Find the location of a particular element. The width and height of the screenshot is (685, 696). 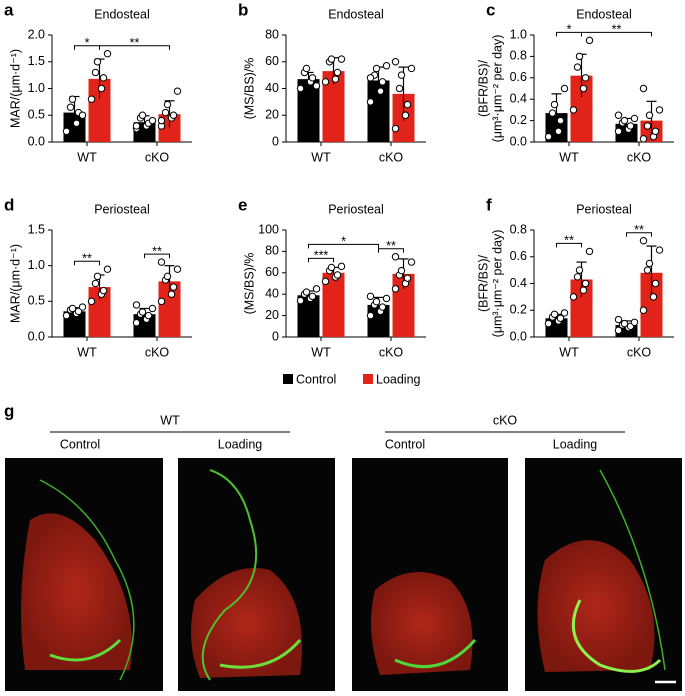

chart-title: Endosteal is located at coordinates (122, 14).